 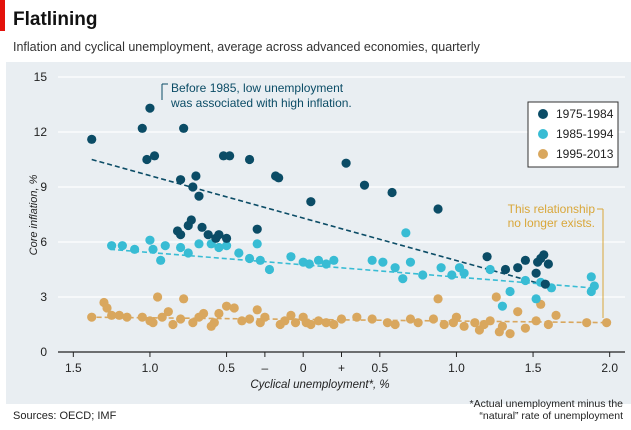 What do you see at coordinates (585, 154) in the screenshot?
I see `legend-label-1995: 1995-2013` at bounding box center [585, 154].